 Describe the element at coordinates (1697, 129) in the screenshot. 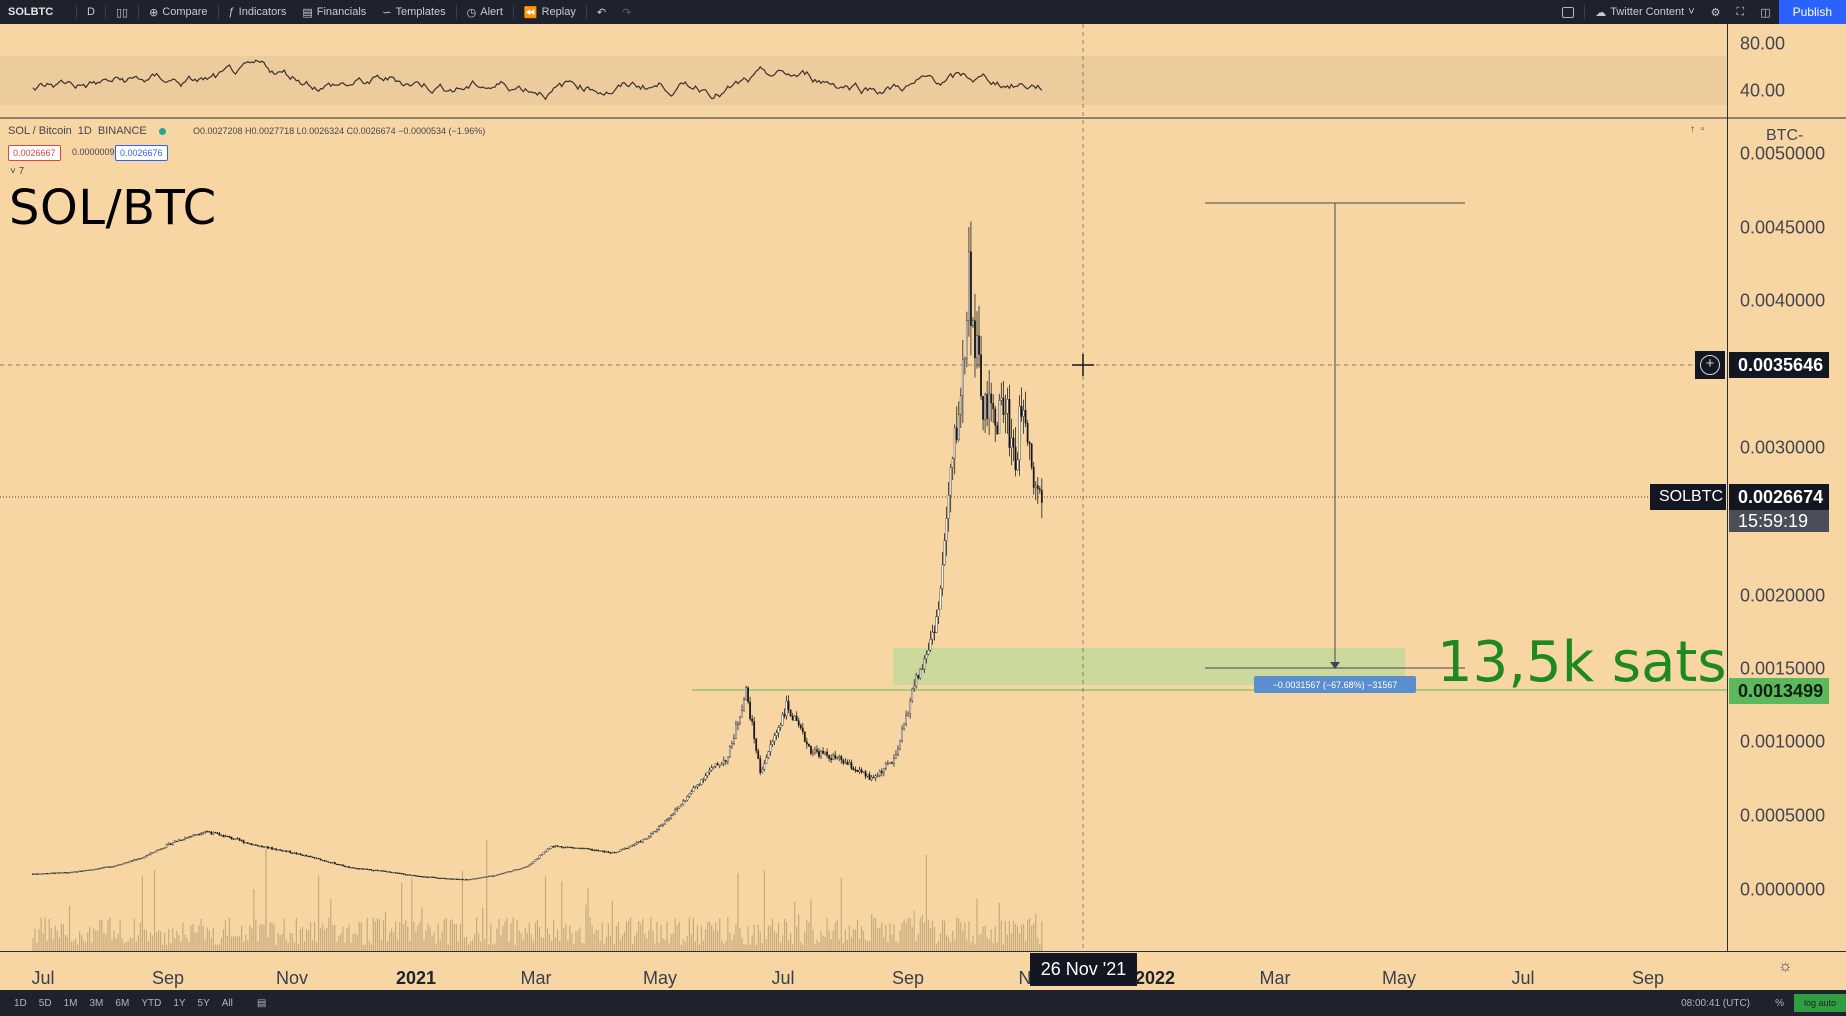

I see `pane-controls: ↑ ▫` at that location.